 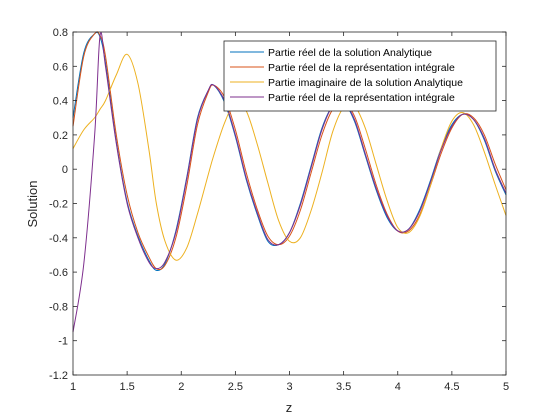 I want to click on x-tick-label: 3, so click(x=289, y=387).